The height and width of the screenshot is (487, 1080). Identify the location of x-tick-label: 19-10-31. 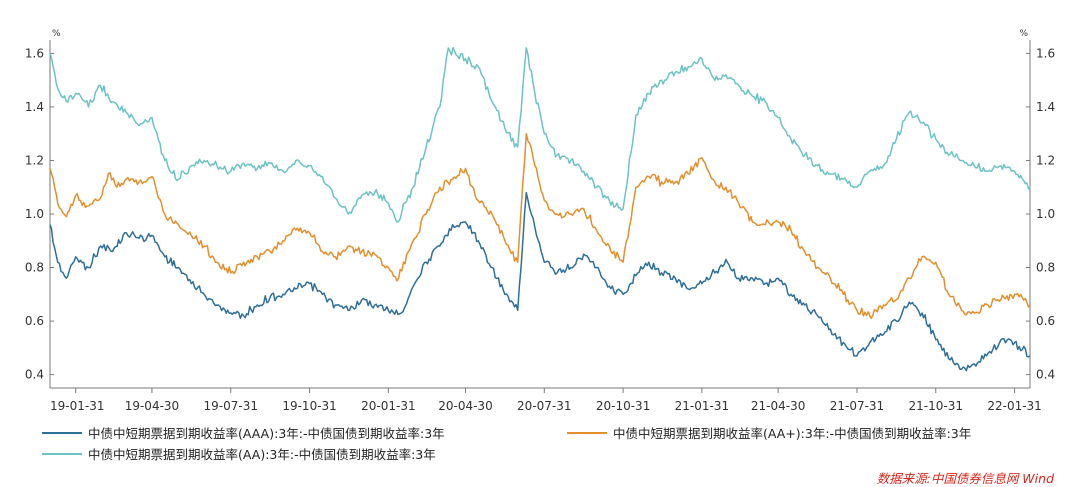
(309, 406).